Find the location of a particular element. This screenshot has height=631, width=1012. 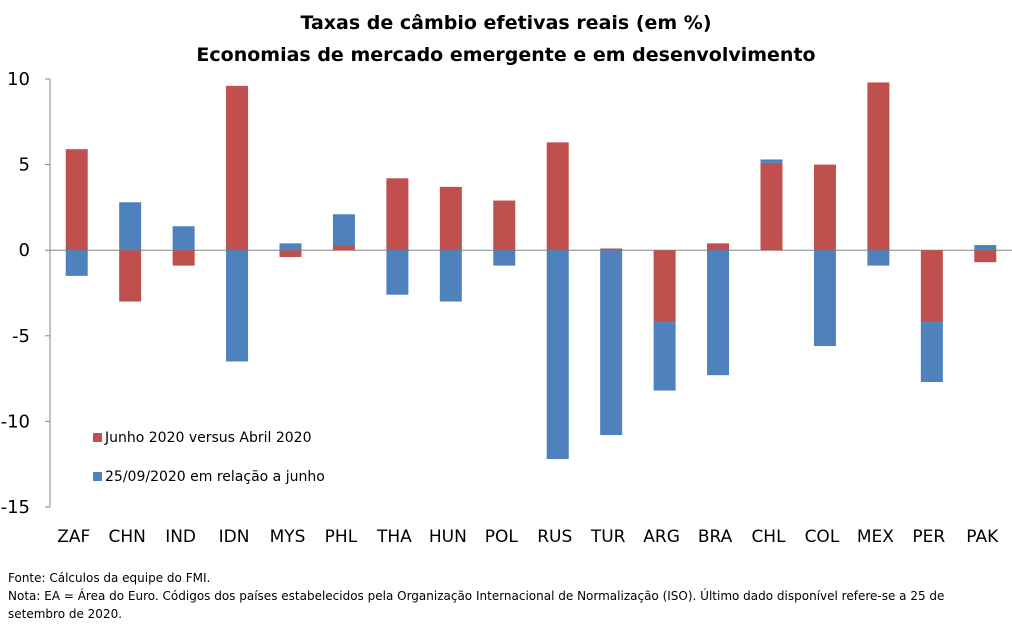

legend-label-series-1: Junho 2020 versus Abril 2020 is located at coordinates (208, 438).